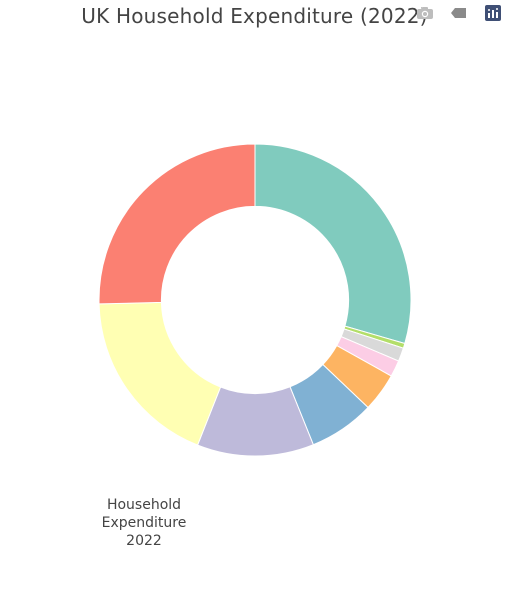 This screenshot has width=509, height=599. What do you see at coordinates (254, 16) in the screenshot?
I see `chart-title: UK Household Expenditure (2022)` at bounding box center [254, 16].